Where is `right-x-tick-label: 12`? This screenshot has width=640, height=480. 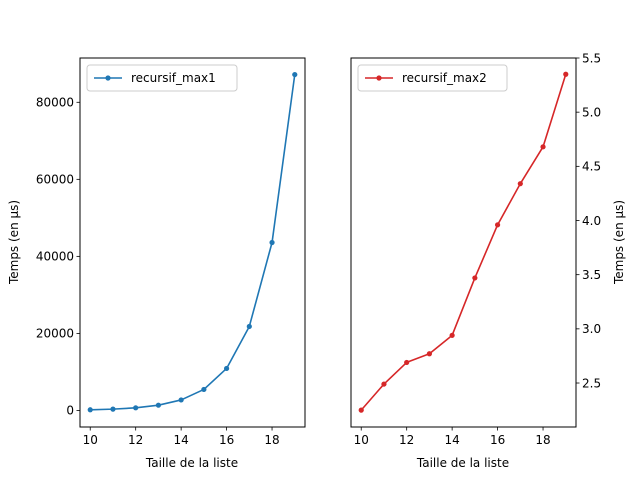
right-x-tick-label: 12 is located at coordinates (406, 440).